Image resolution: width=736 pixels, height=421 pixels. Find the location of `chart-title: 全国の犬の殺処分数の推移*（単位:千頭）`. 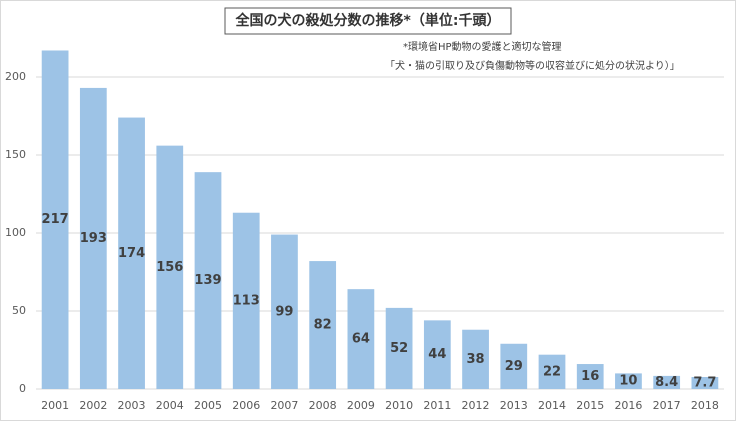

chart-title: 全国の犬の殺処分数の推移*（単位:千頭） is located at coordinates (368, 20).